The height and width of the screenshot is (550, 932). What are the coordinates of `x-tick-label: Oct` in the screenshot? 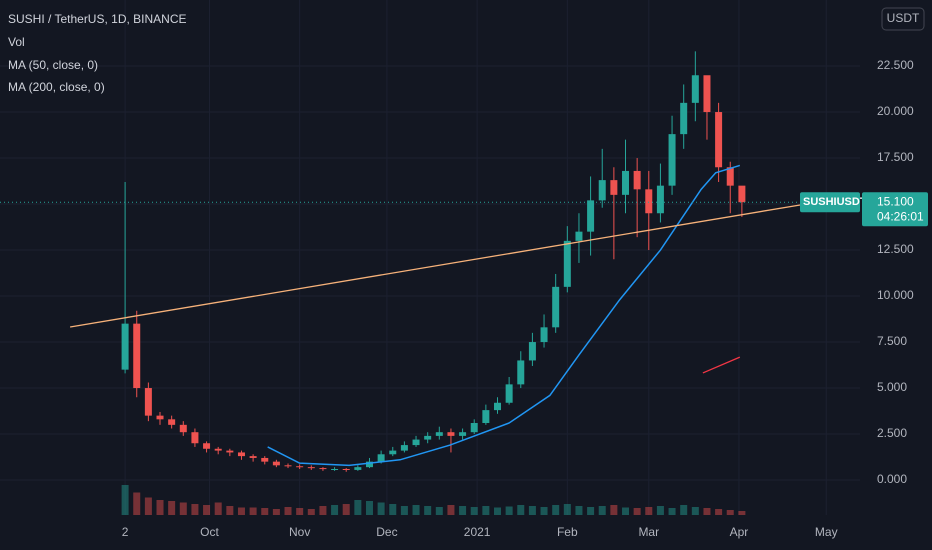 It's located at (209, 532).